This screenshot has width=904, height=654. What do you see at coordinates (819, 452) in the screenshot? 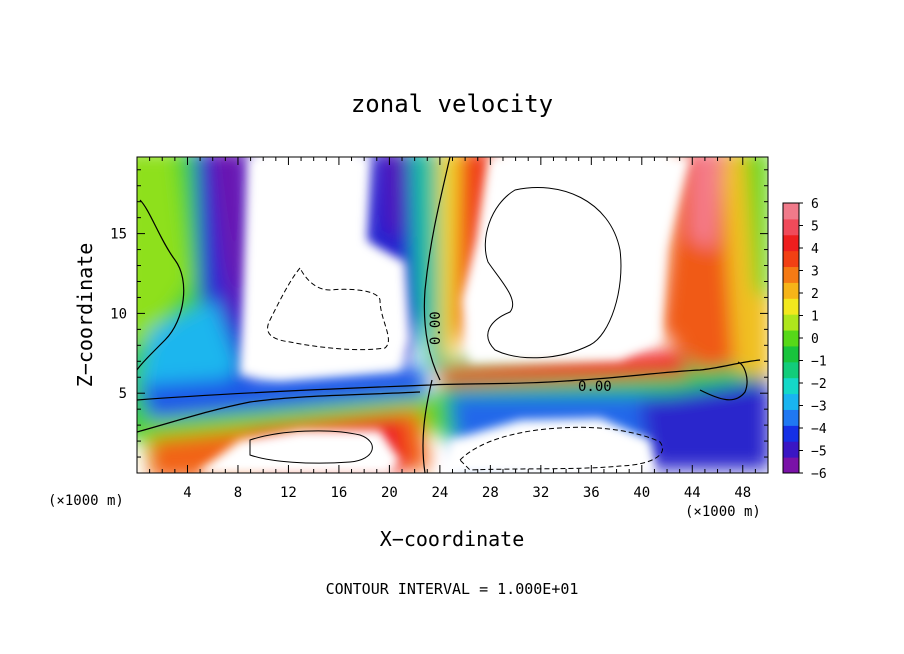
I see `colorbar-tick-label: −5` at bounding box center [819, 452].